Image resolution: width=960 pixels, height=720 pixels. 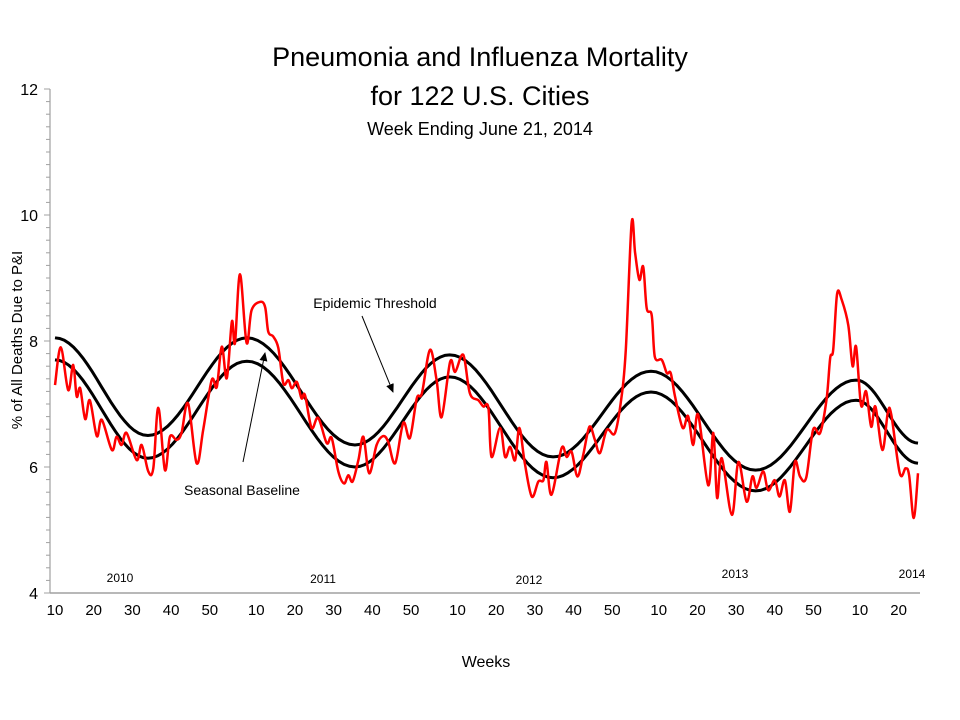 I want to click on year-label-2011: 2011, so click(x=323, y=579).